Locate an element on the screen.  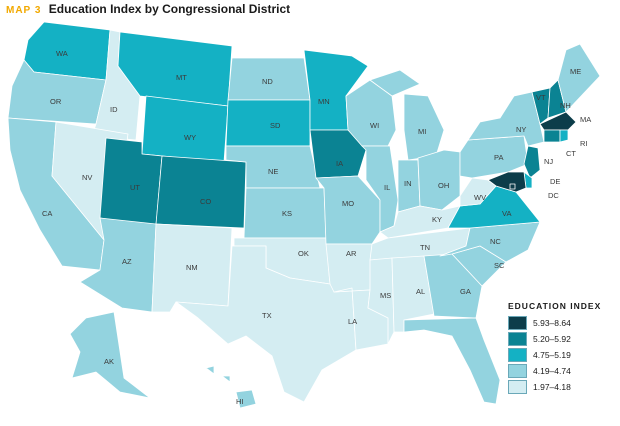
label-mo: MO is located at coordinates (348, 203).